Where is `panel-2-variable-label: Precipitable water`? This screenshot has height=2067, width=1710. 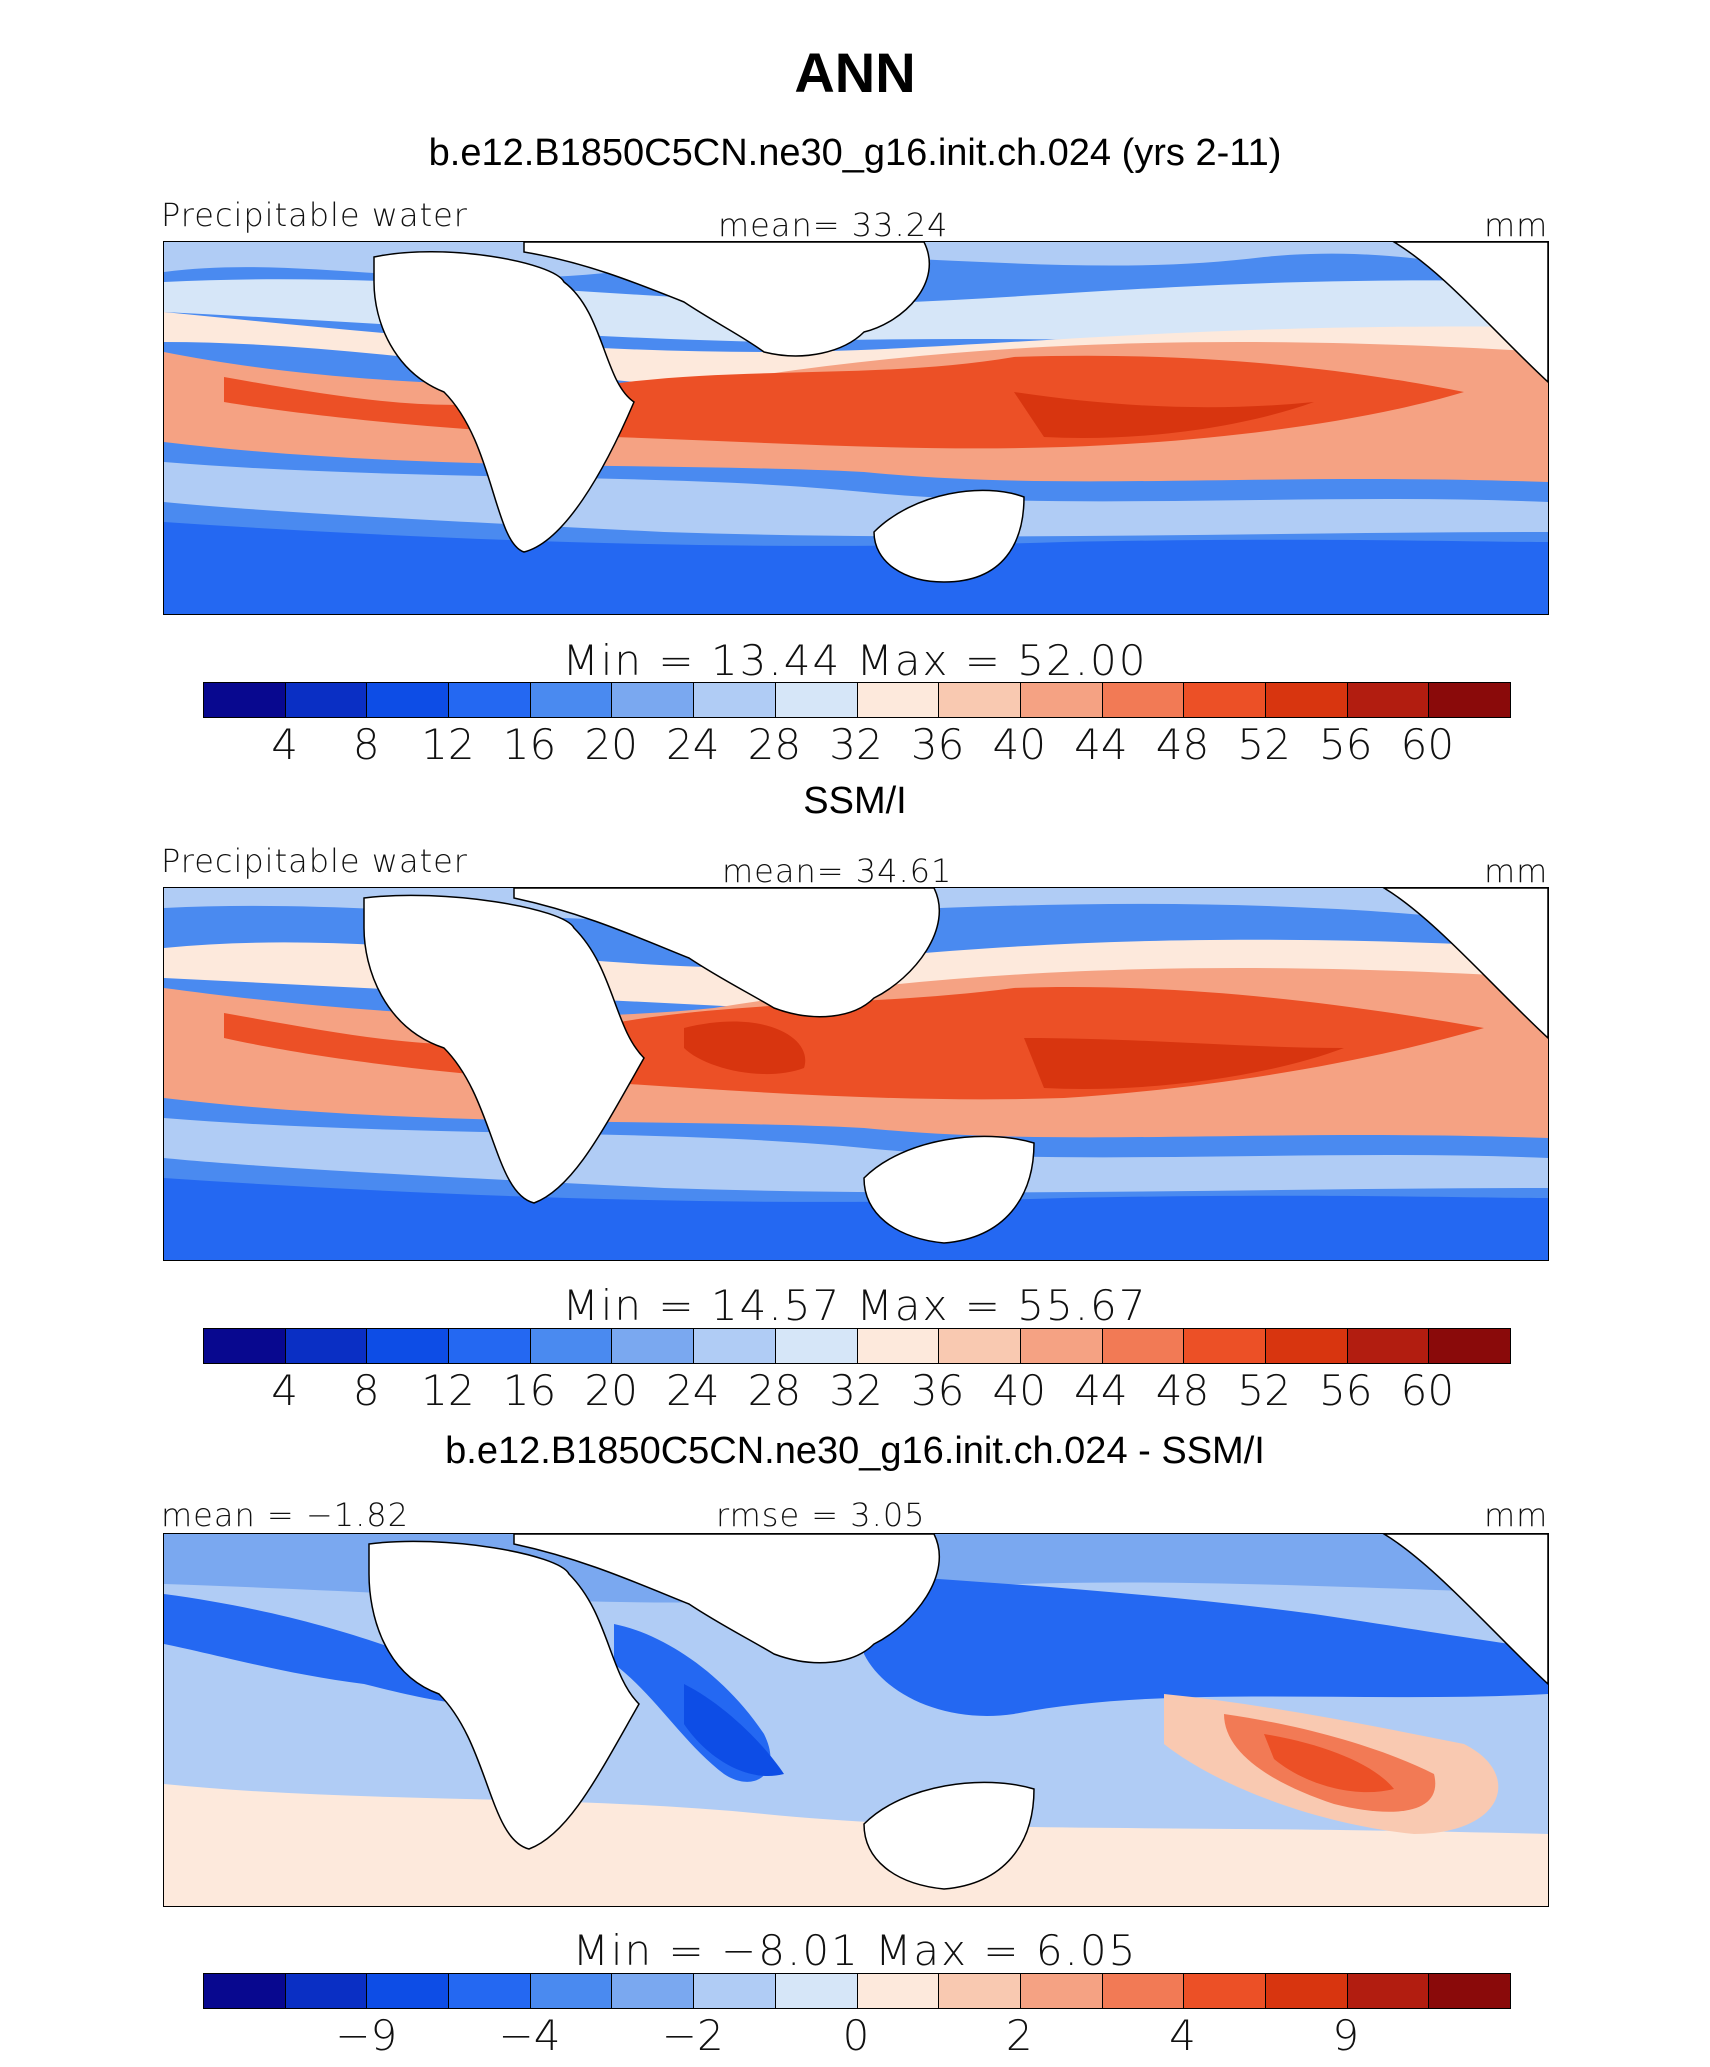 panel-2-variable-label: Precipitable water is located at coordinates (314, 861).